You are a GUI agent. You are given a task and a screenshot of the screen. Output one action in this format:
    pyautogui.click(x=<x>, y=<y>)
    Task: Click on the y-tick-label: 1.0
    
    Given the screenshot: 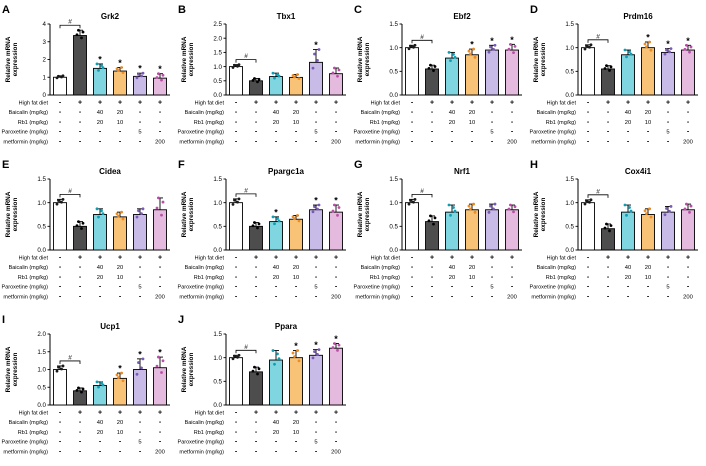 What is the action you would take?
    pyautogui.click(x=217, y=358)
    